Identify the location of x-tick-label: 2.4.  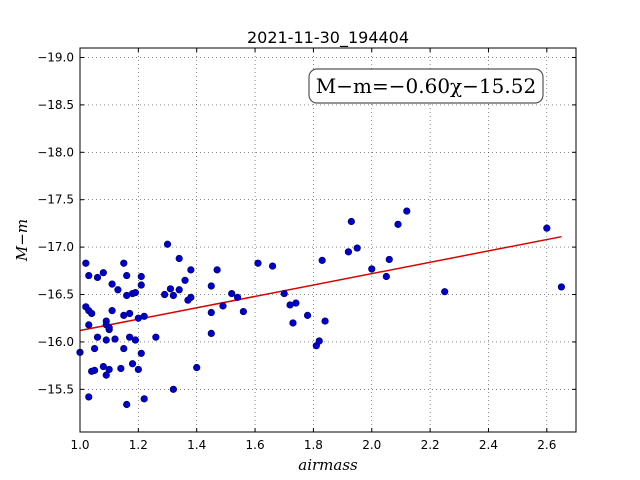
(488, 445).